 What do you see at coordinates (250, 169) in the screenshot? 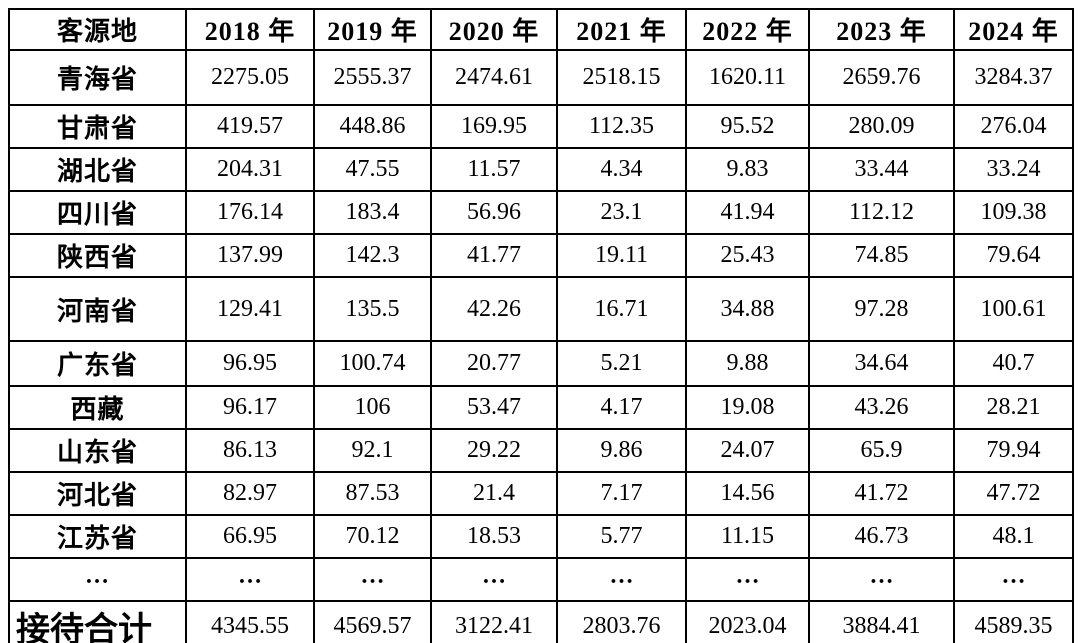
I see `data-cell: 204.31` at bounding box center [250, 169].